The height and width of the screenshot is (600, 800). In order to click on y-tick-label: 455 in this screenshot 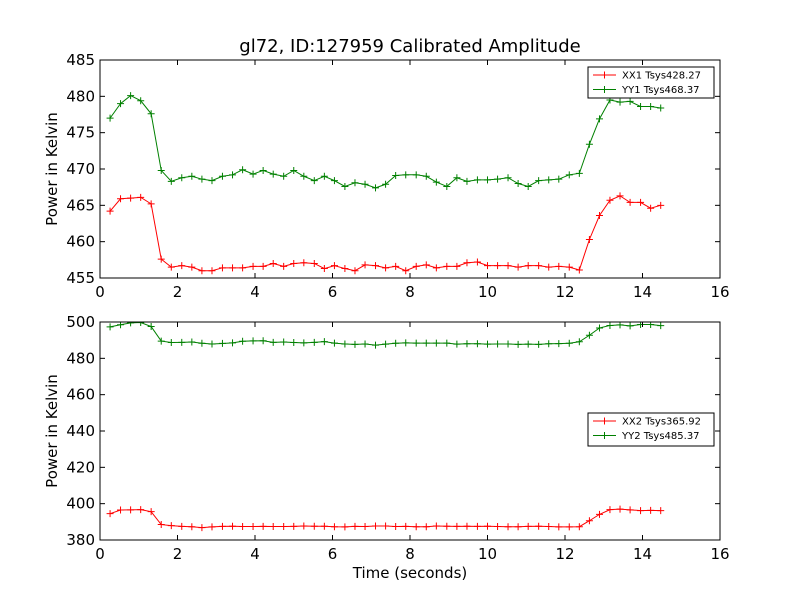, I will do `click(80, 278)`.